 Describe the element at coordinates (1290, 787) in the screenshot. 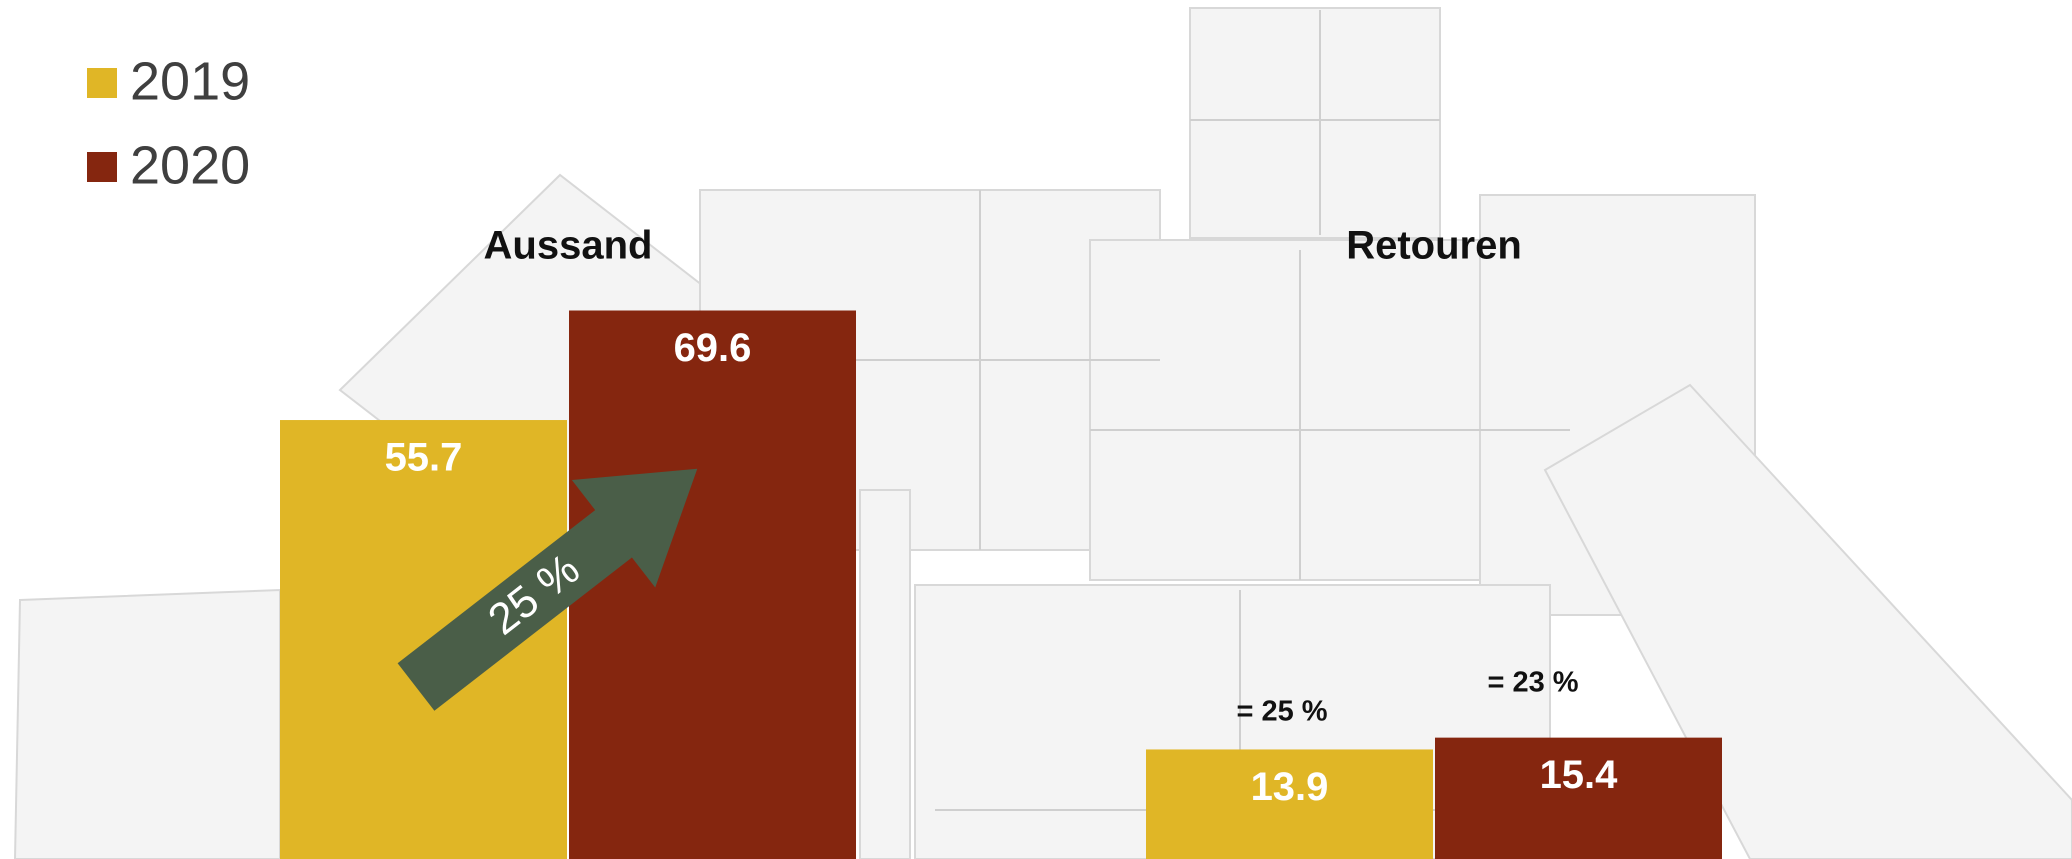

I see `value-label: 13.9` at that location.